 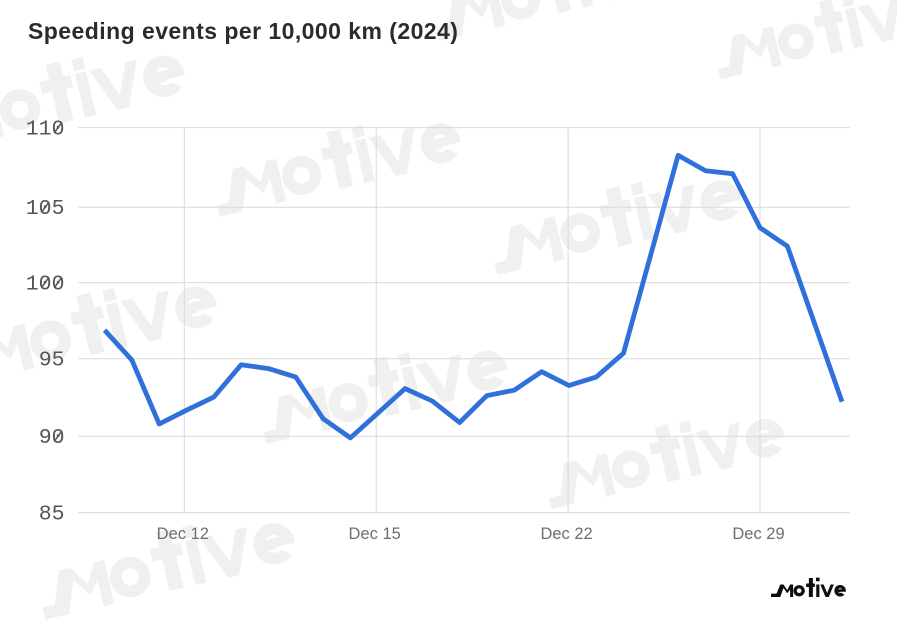 I want to click on svg-text: 85, so click(x=52, y=514).